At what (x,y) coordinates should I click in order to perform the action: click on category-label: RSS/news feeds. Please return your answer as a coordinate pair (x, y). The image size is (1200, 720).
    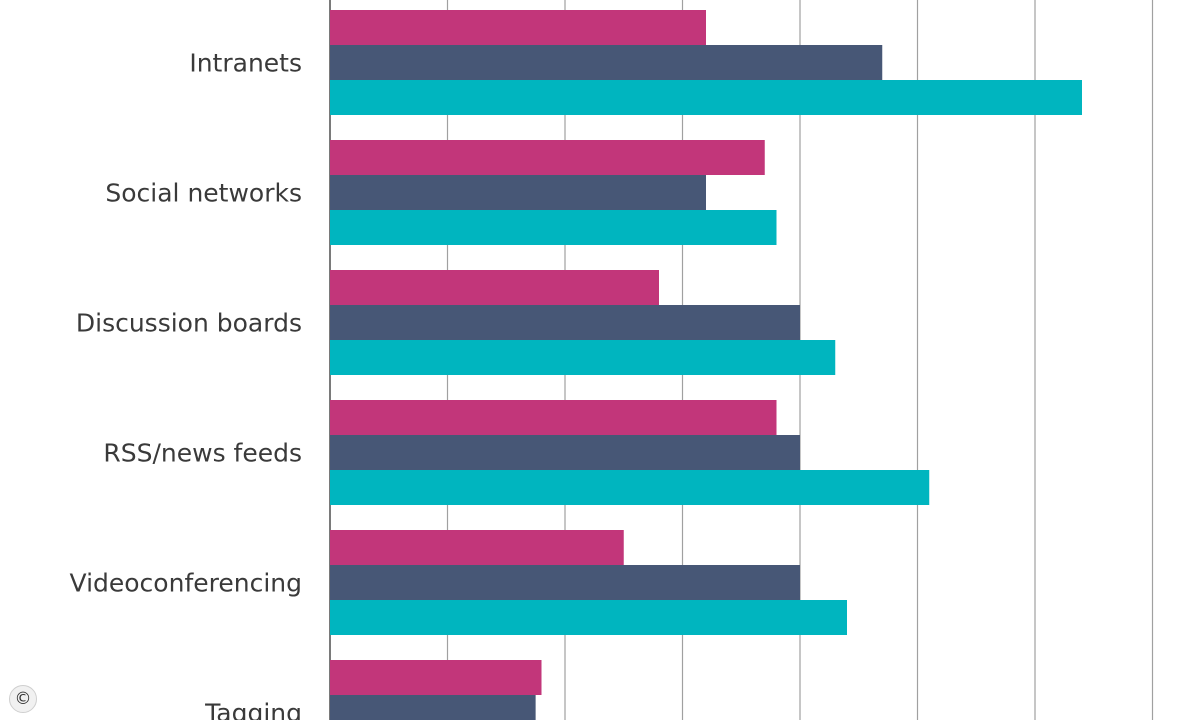
    Looking at the image, I should click on (202, 453).